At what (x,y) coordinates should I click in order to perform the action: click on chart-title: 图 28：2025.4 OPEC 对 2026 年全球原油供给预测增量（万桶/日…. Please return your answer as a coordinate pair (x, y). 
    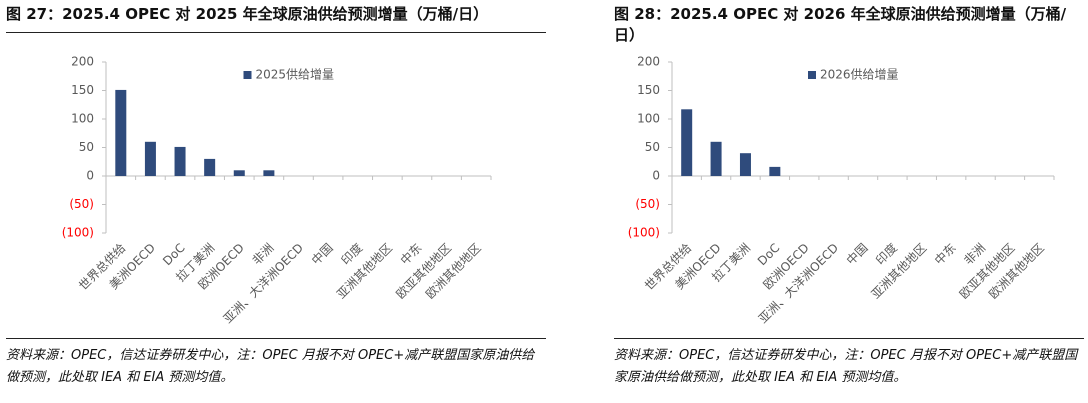
    Looking at the image, I should click on (840, 24).